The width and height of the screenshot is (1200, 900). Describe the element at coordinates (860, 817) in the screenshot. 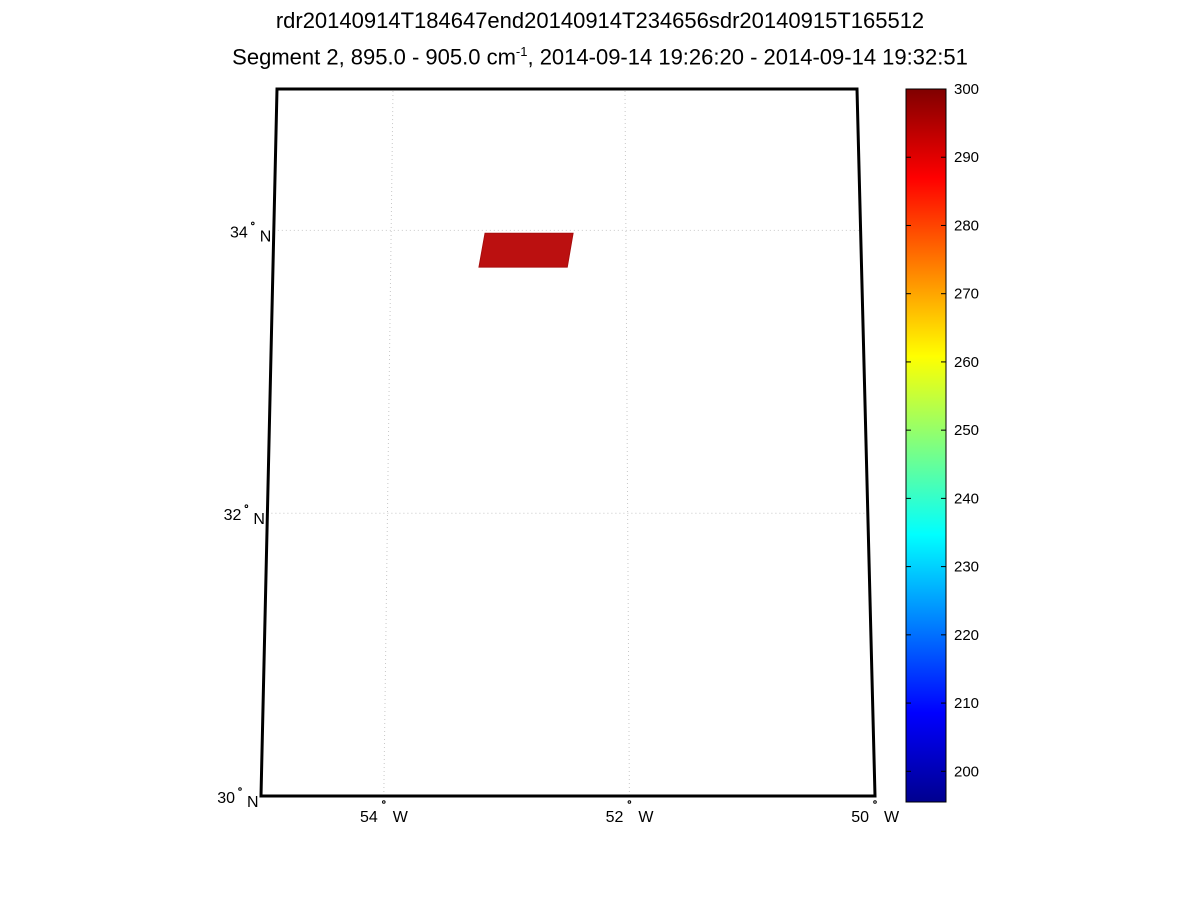

I see `lon-tick-value: 50` at that location.